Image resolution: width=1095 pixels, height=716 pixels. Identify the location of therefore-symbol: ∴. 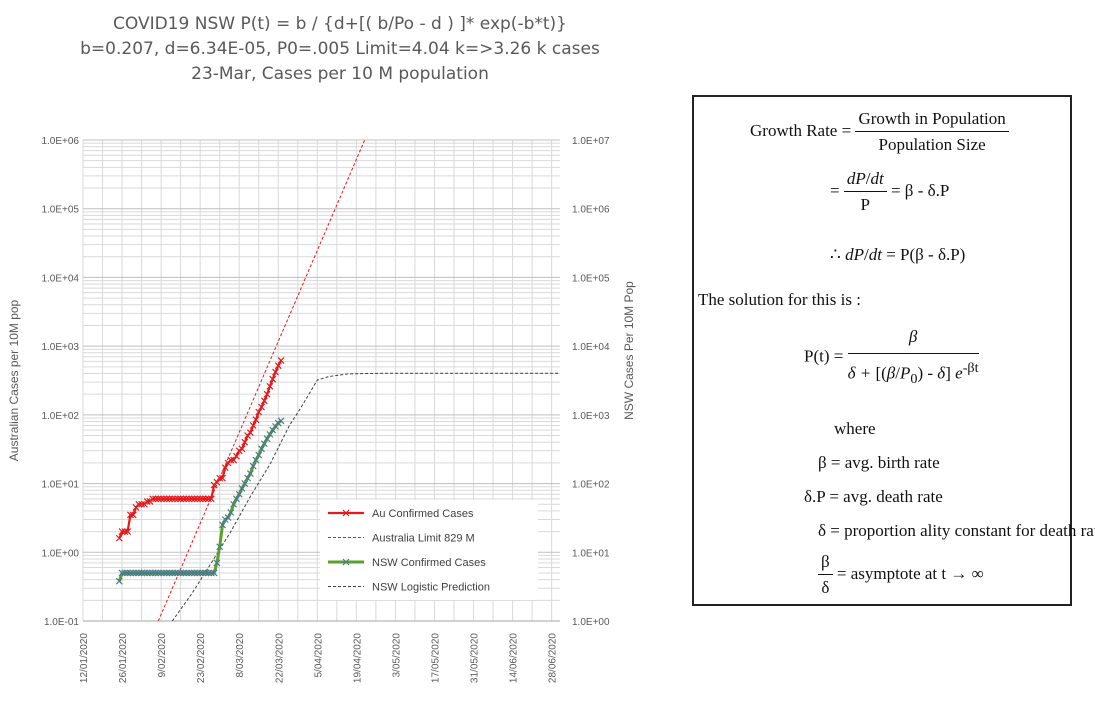
(835, 254).